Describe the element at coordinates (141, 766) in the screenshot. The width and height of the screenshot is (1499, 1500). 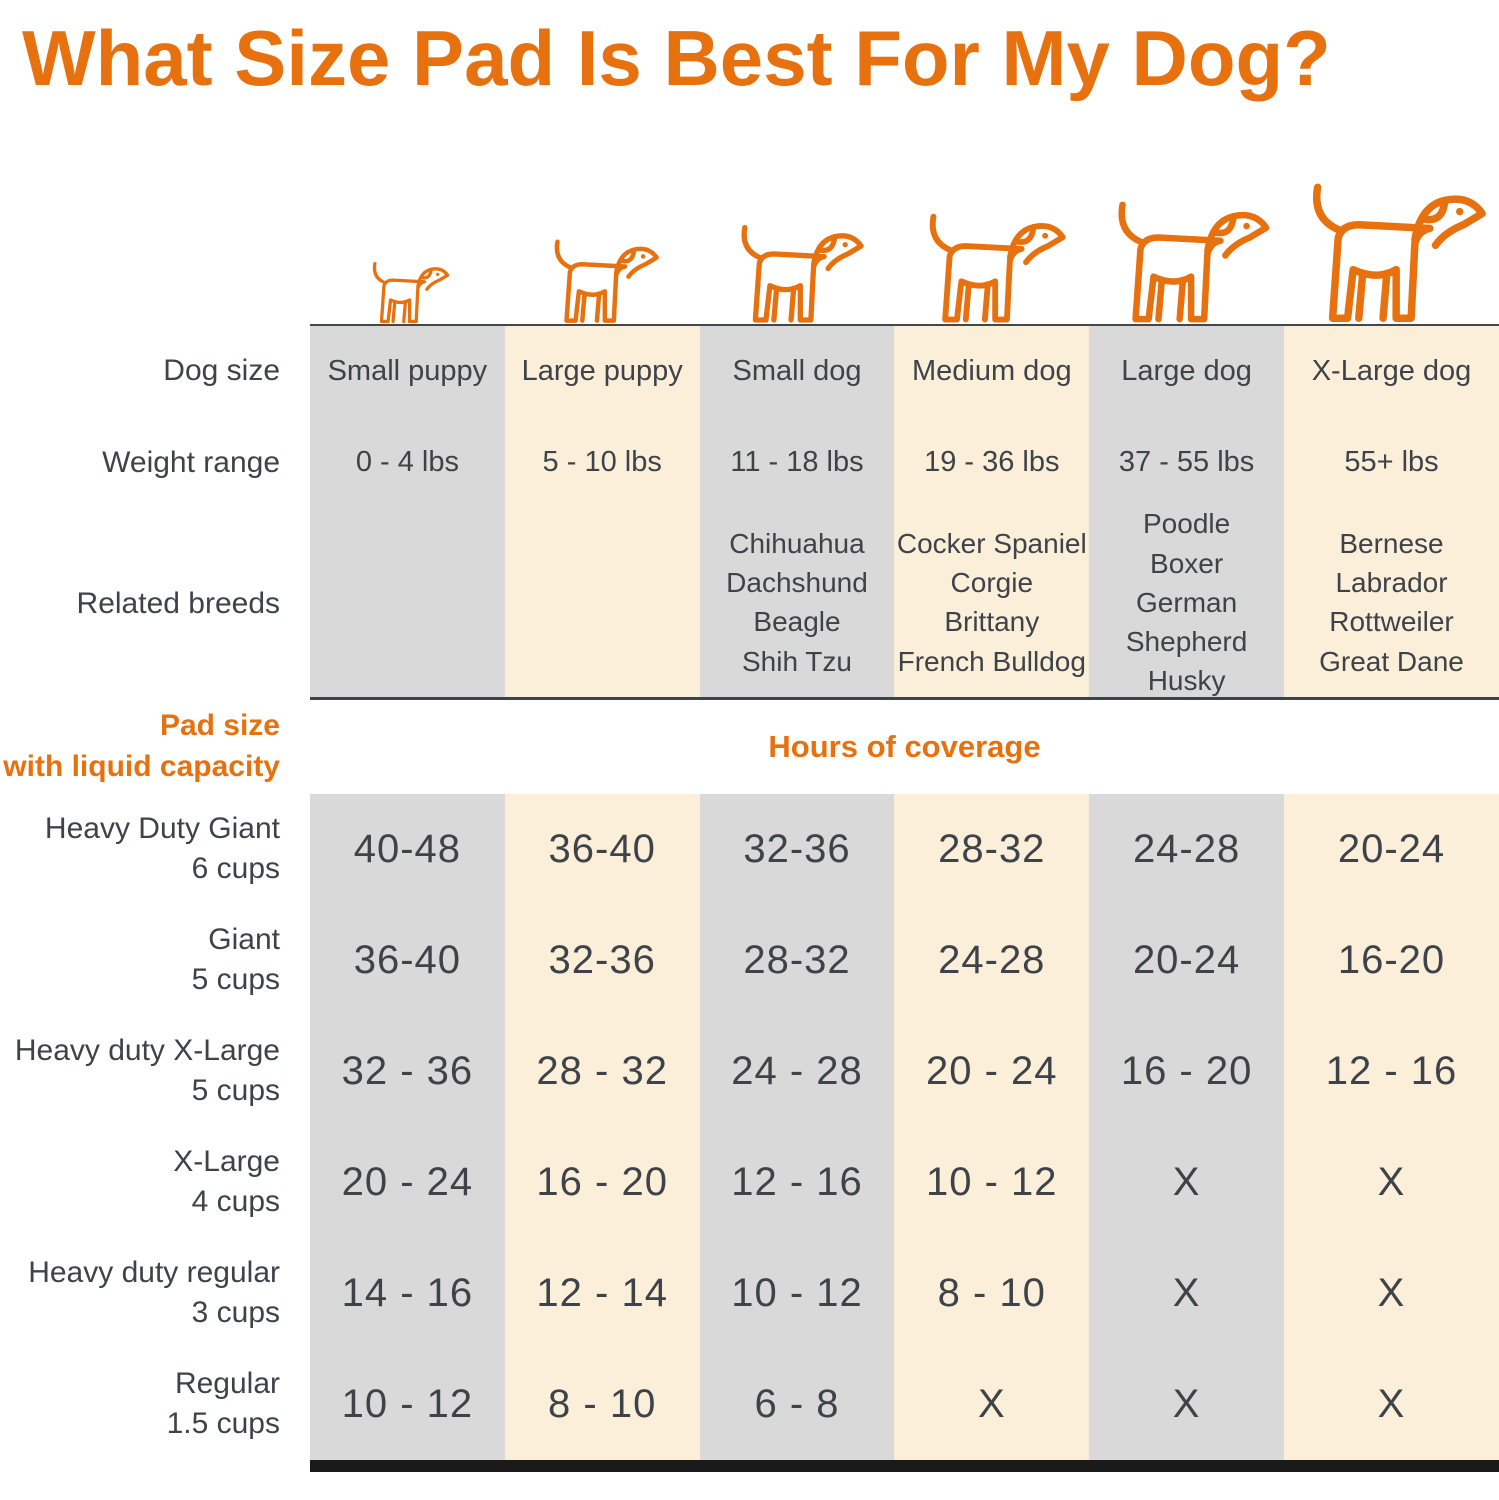
I see `pad-size-caption-line2: with liquid capacity` at that location.